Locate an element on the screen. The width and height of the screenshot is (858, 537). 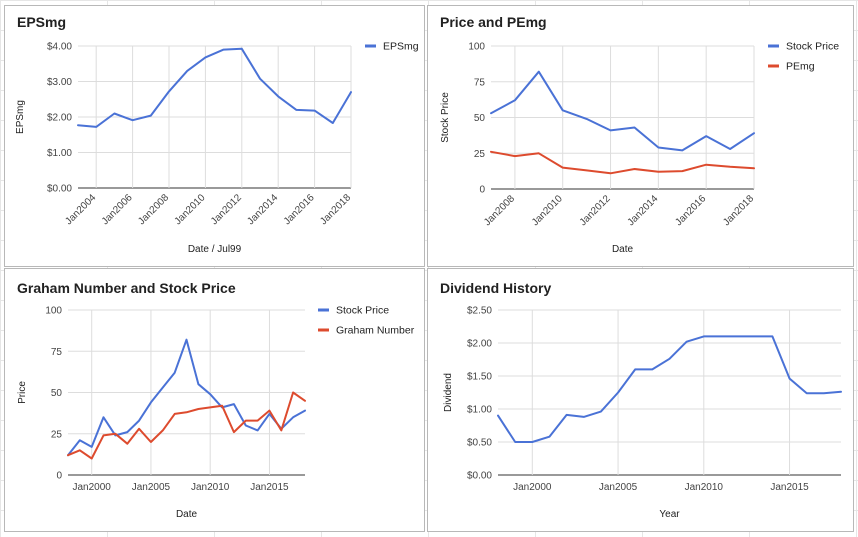
y-tick-label: $1.50 is located at coordinates (479, 377).